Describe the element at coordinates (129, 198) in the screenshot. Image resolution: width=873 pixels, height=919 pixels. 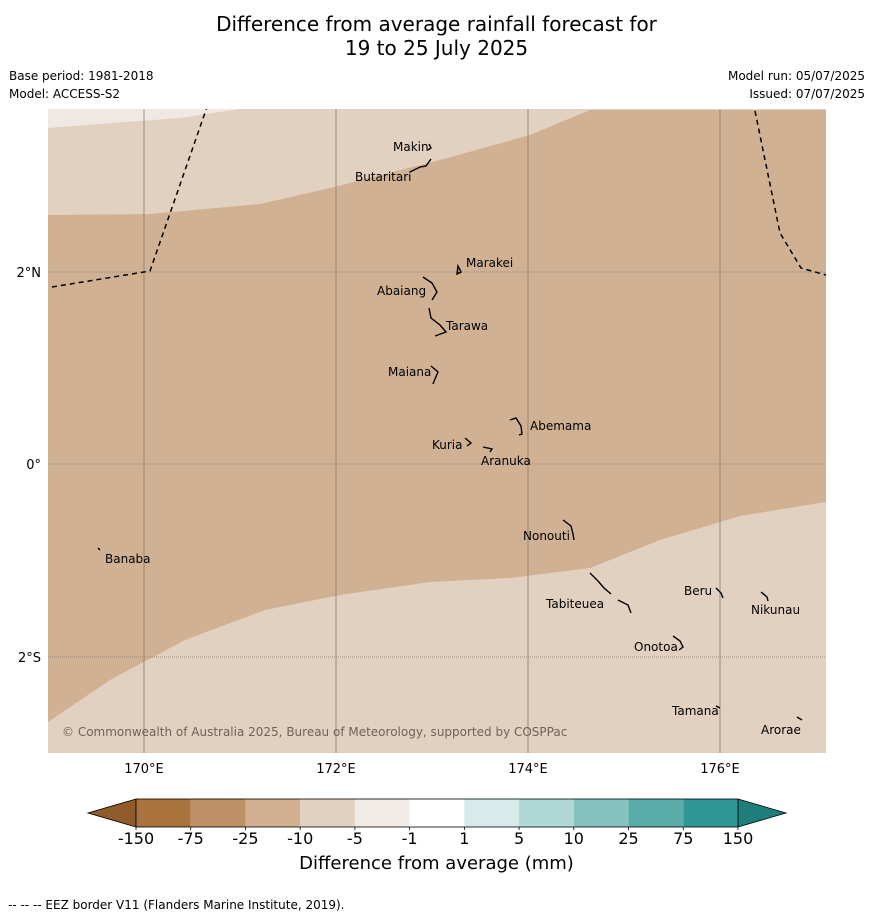
I see `eez-border-west` at that location.